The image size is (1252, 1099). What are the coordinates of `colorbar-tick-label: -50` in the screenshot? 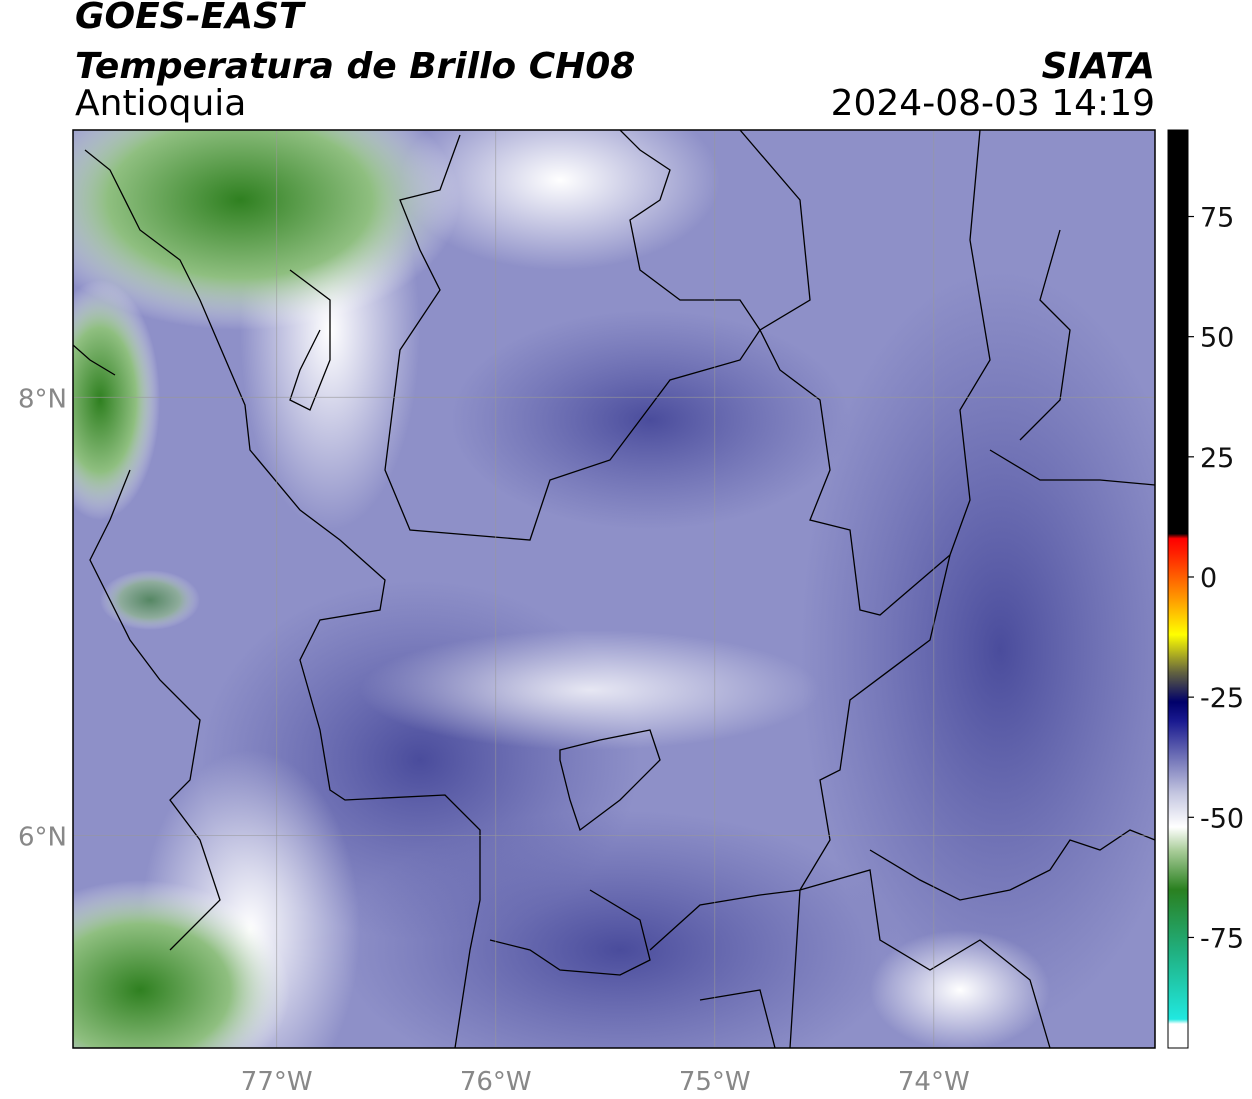 It's located at (1222, 818).